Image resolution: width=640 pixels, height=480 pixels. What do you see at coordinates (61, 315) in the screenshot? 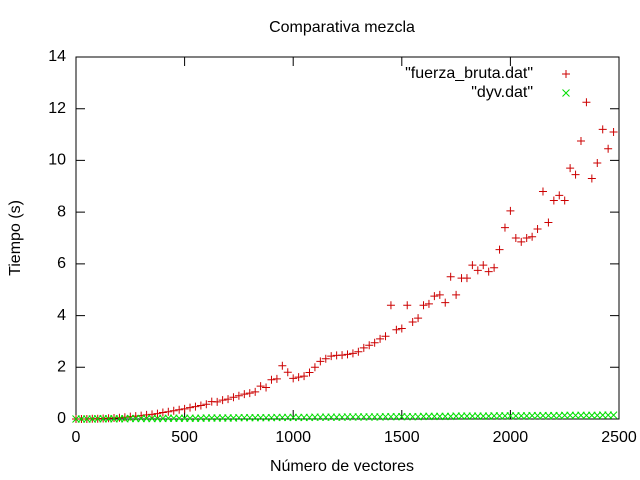
I see `y-tick-label: 4` at bounding box center [61, 315].